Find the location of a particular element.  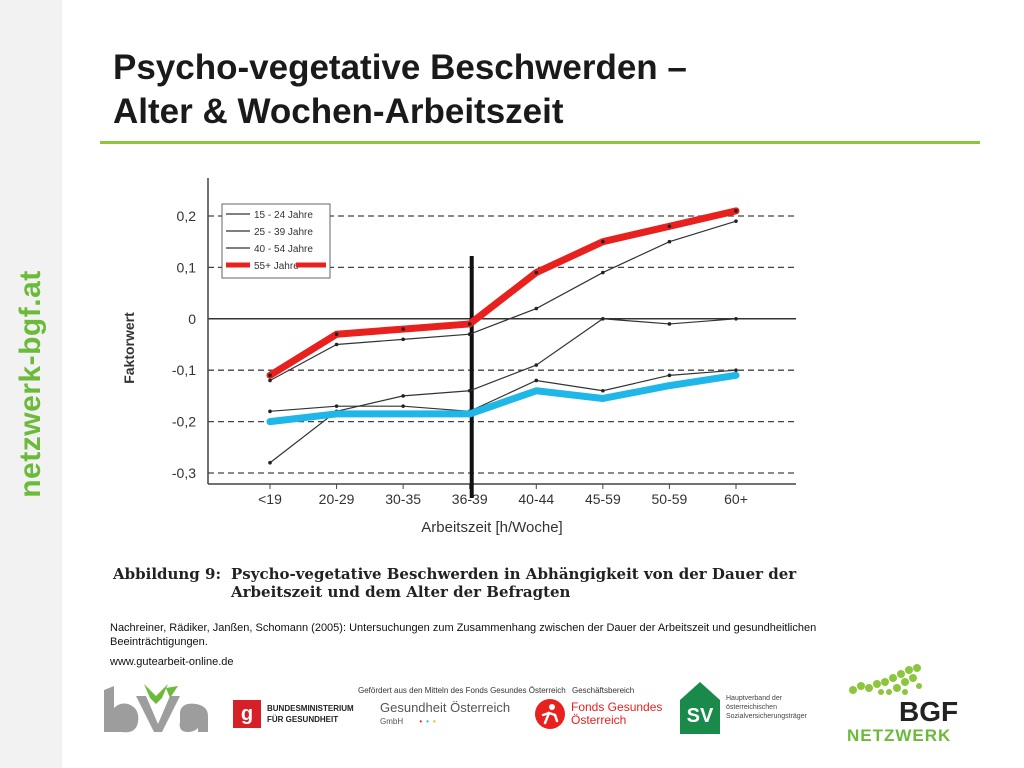

sv-emblem-icon: SV is located at coordinates (700, 708).